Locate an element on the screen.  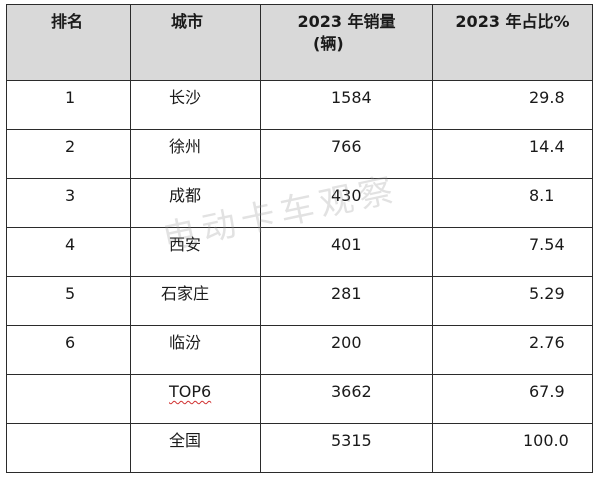
city-cell: 徐州 is located at coordinates (195, 154).